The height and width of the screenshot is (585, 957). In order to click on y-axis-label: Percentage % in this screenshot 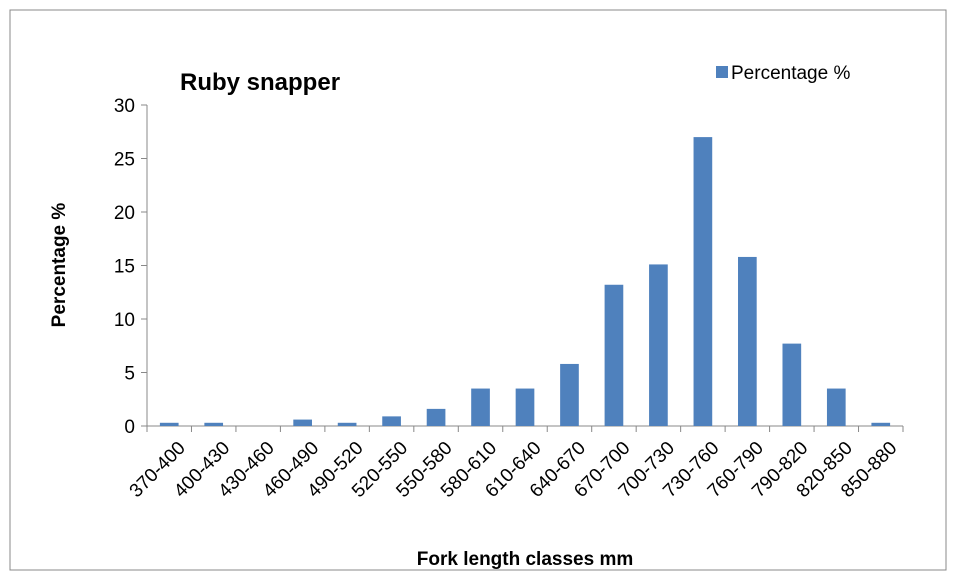, I will do `click(59, 265)`.